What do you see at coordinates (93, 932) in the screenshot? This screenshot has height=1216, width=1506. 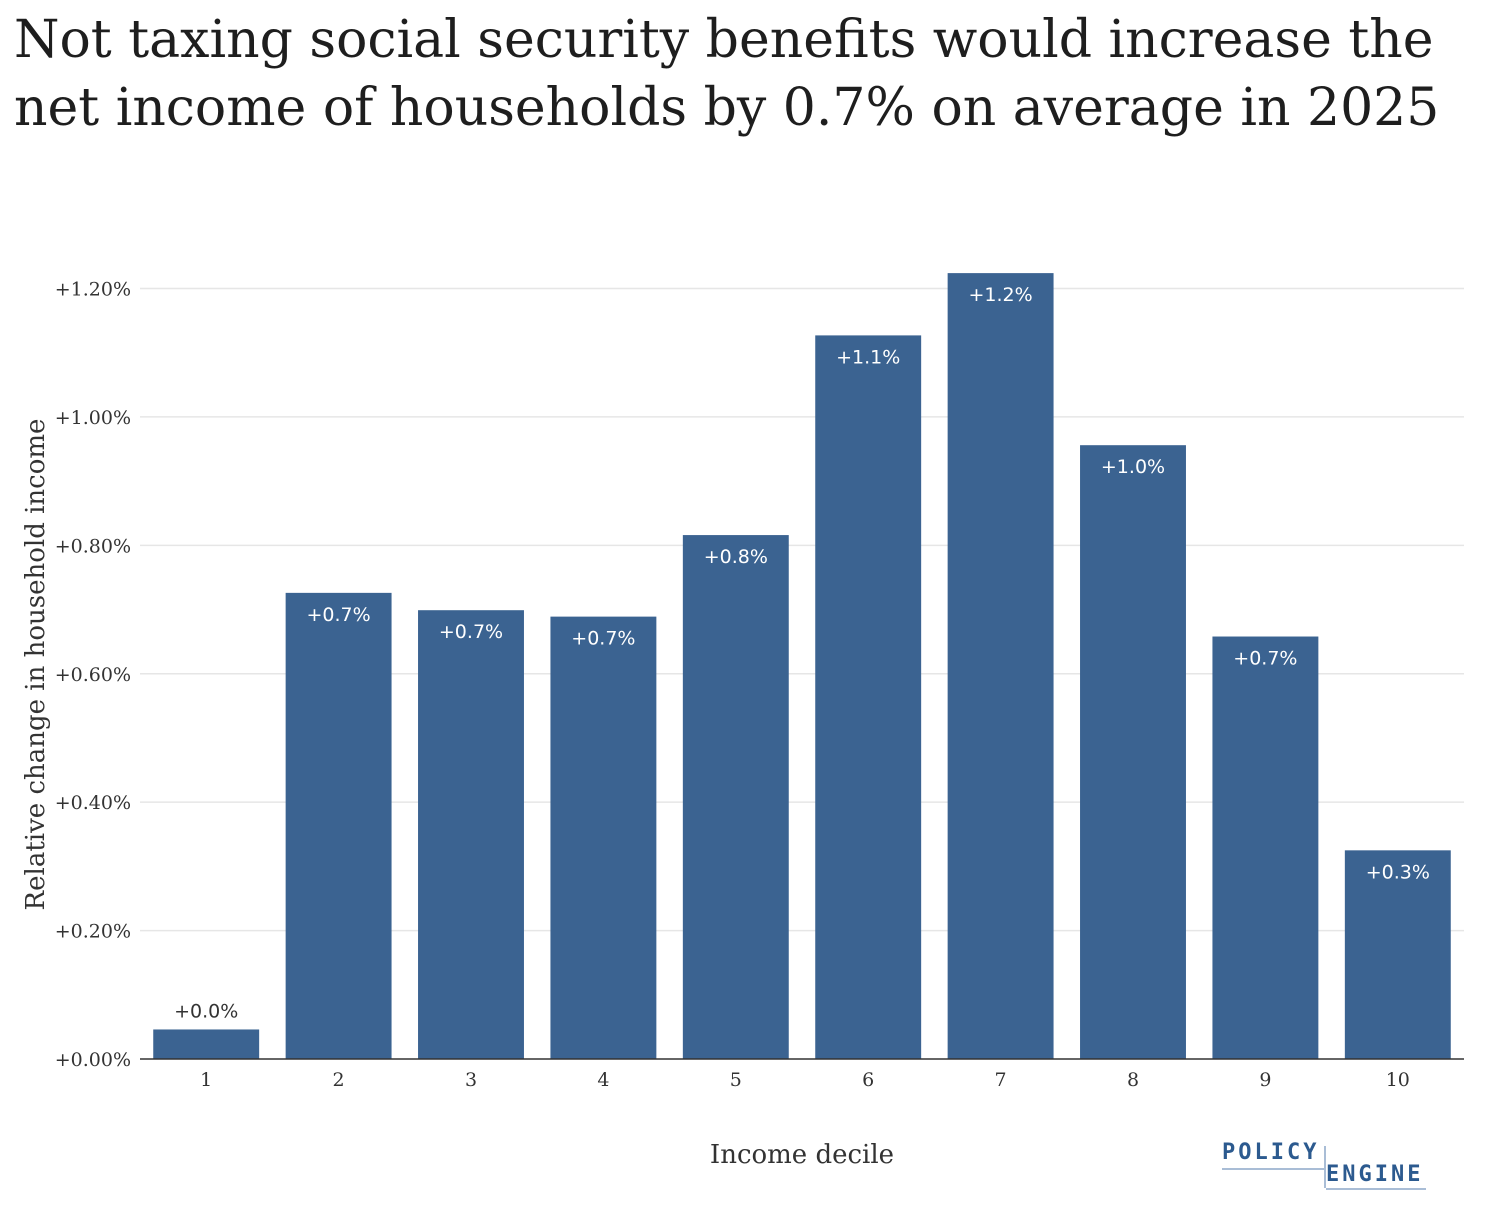 I see `y-tick-label: +0.20%` at bounding box center [93, 932].